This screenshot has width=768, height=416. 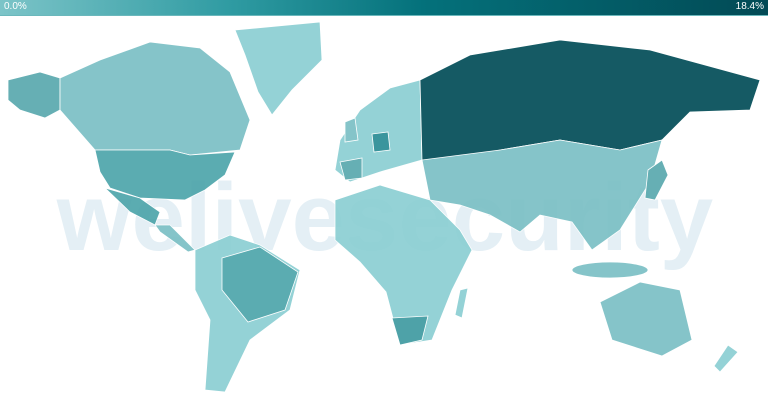 What do you see at coordinates (381, 142) in the screenshot?
I see `region-germany` at bounding box center [381, 142].